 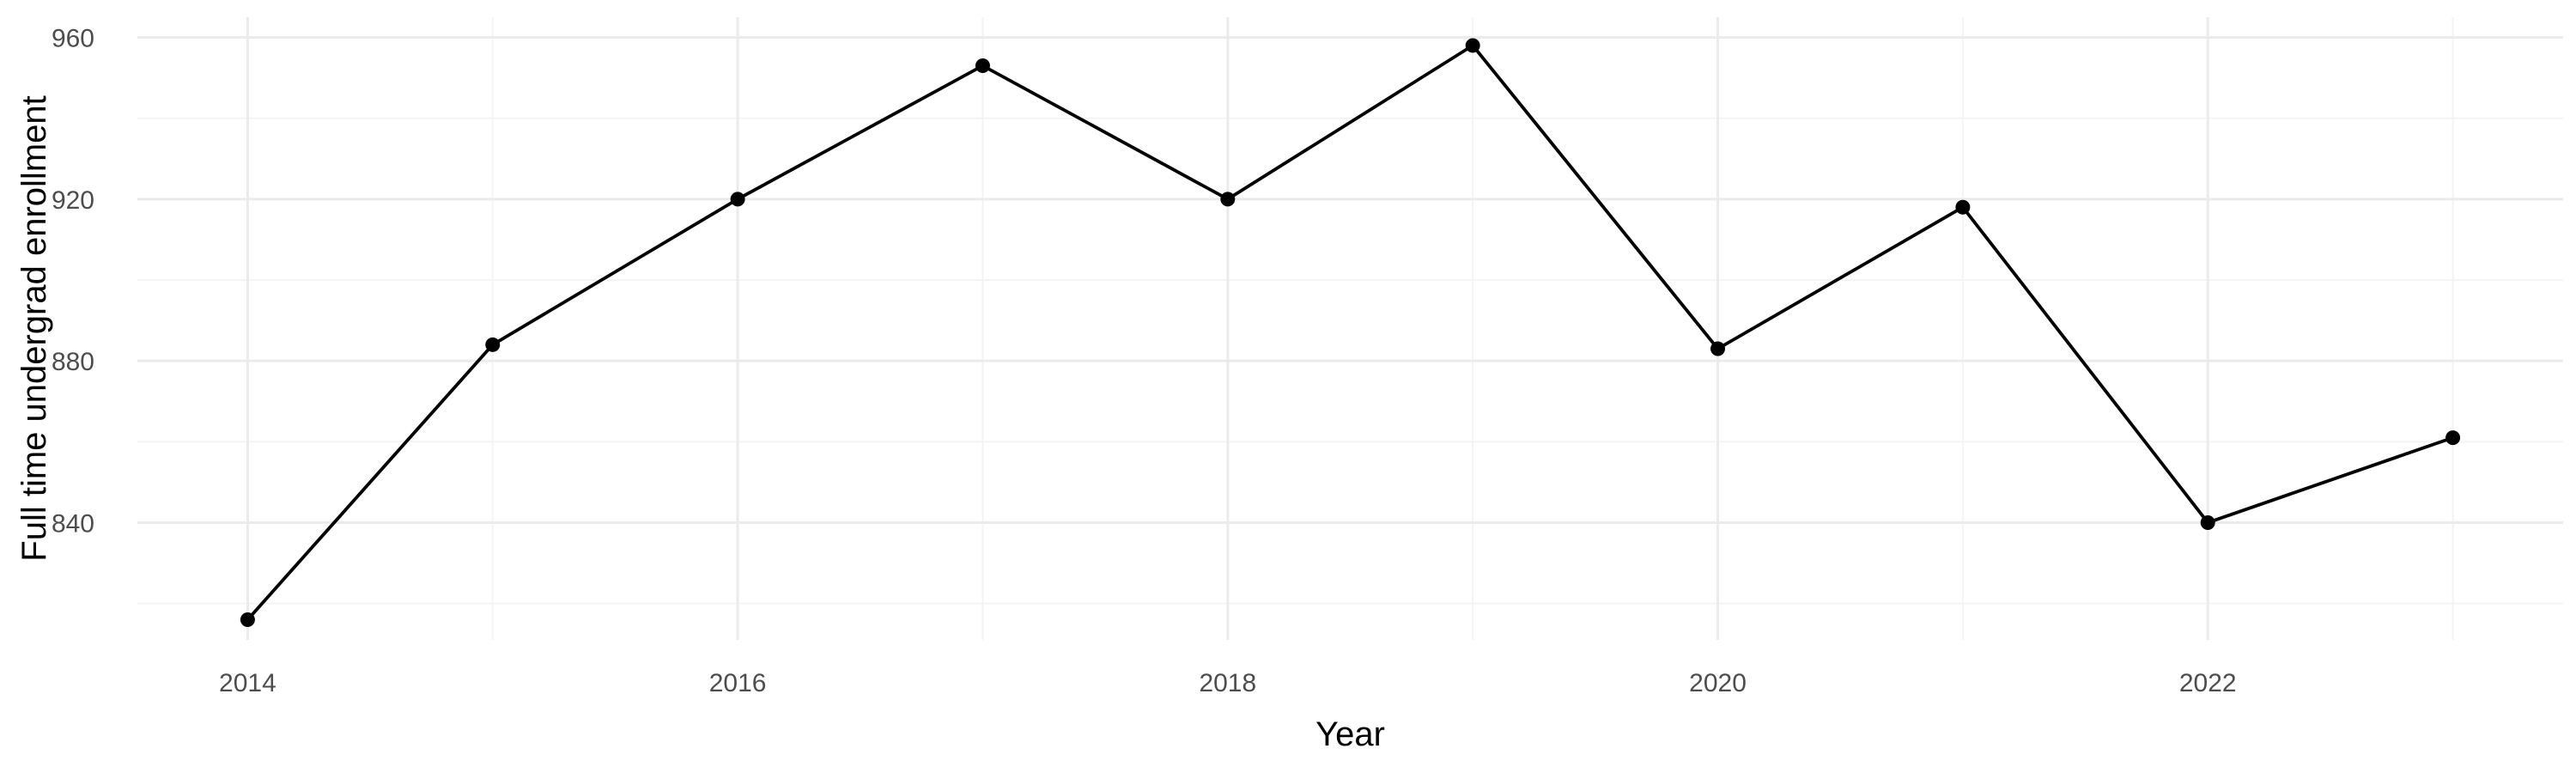 What do you see at coordinates (34, 328) in the screenshot?
I see `y-axis-title: Full time undergrad enrollment` at bounding box center [34, 328].